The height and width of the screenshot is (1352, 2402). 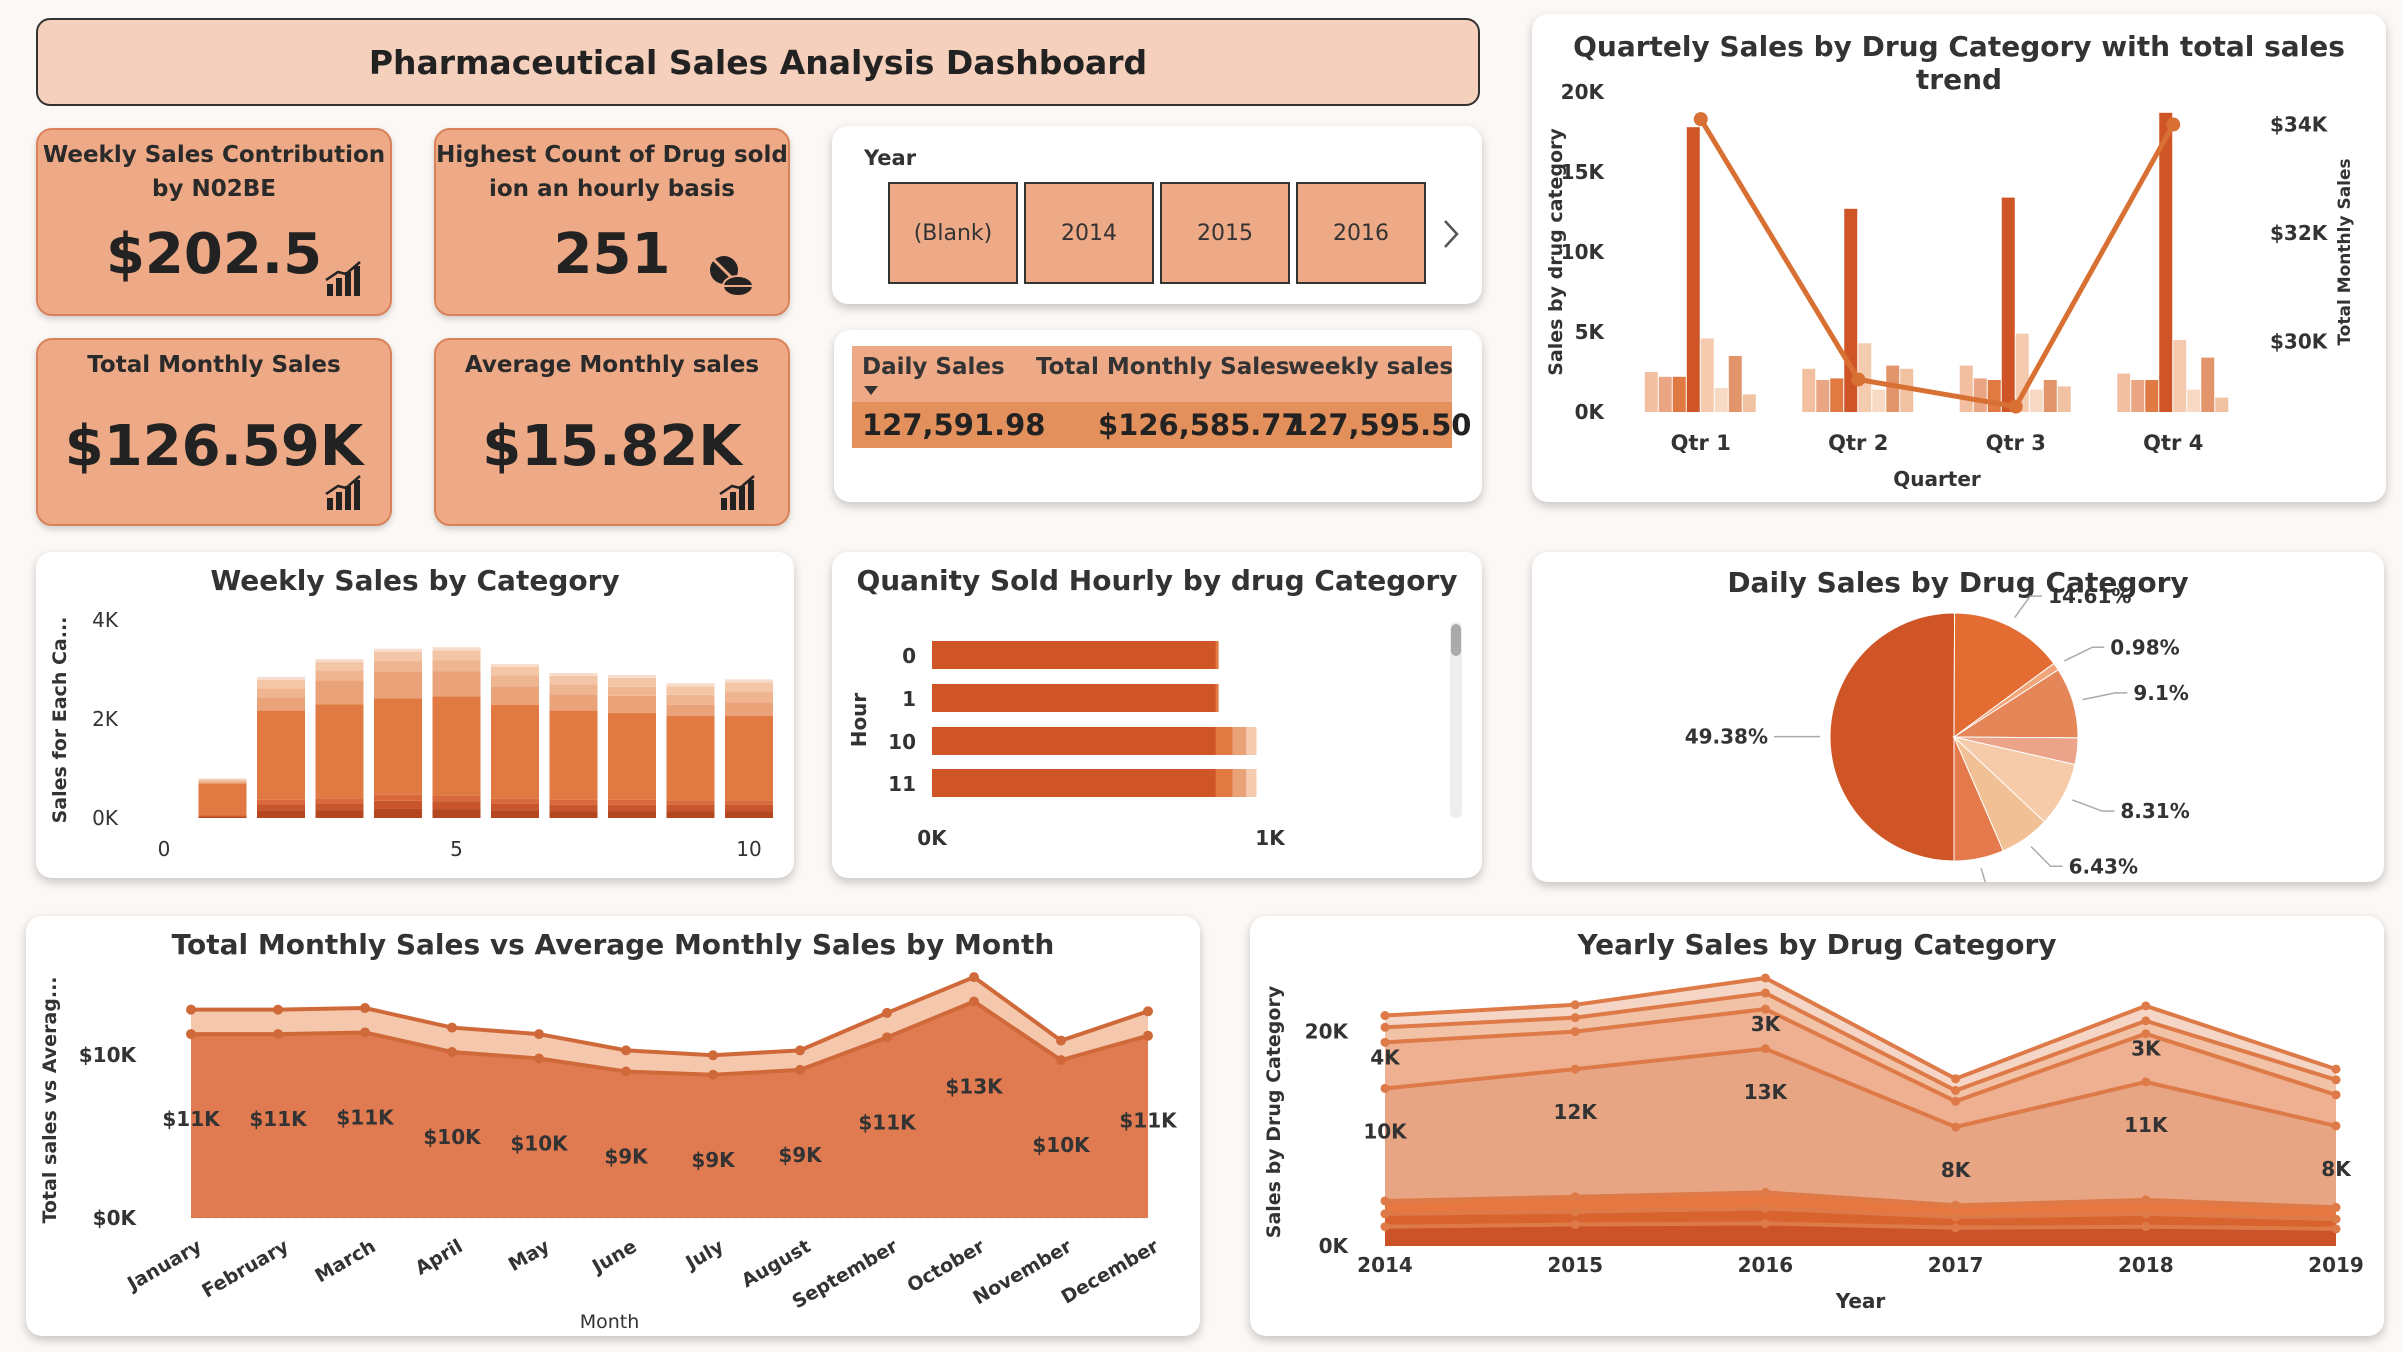 What do you see at coordinates (411, 734) in the screenshot?
I see `weekly-chart: 0K 2K 4K Sales for Each Ca... 0 5 10` at bounding box center [411, 734].